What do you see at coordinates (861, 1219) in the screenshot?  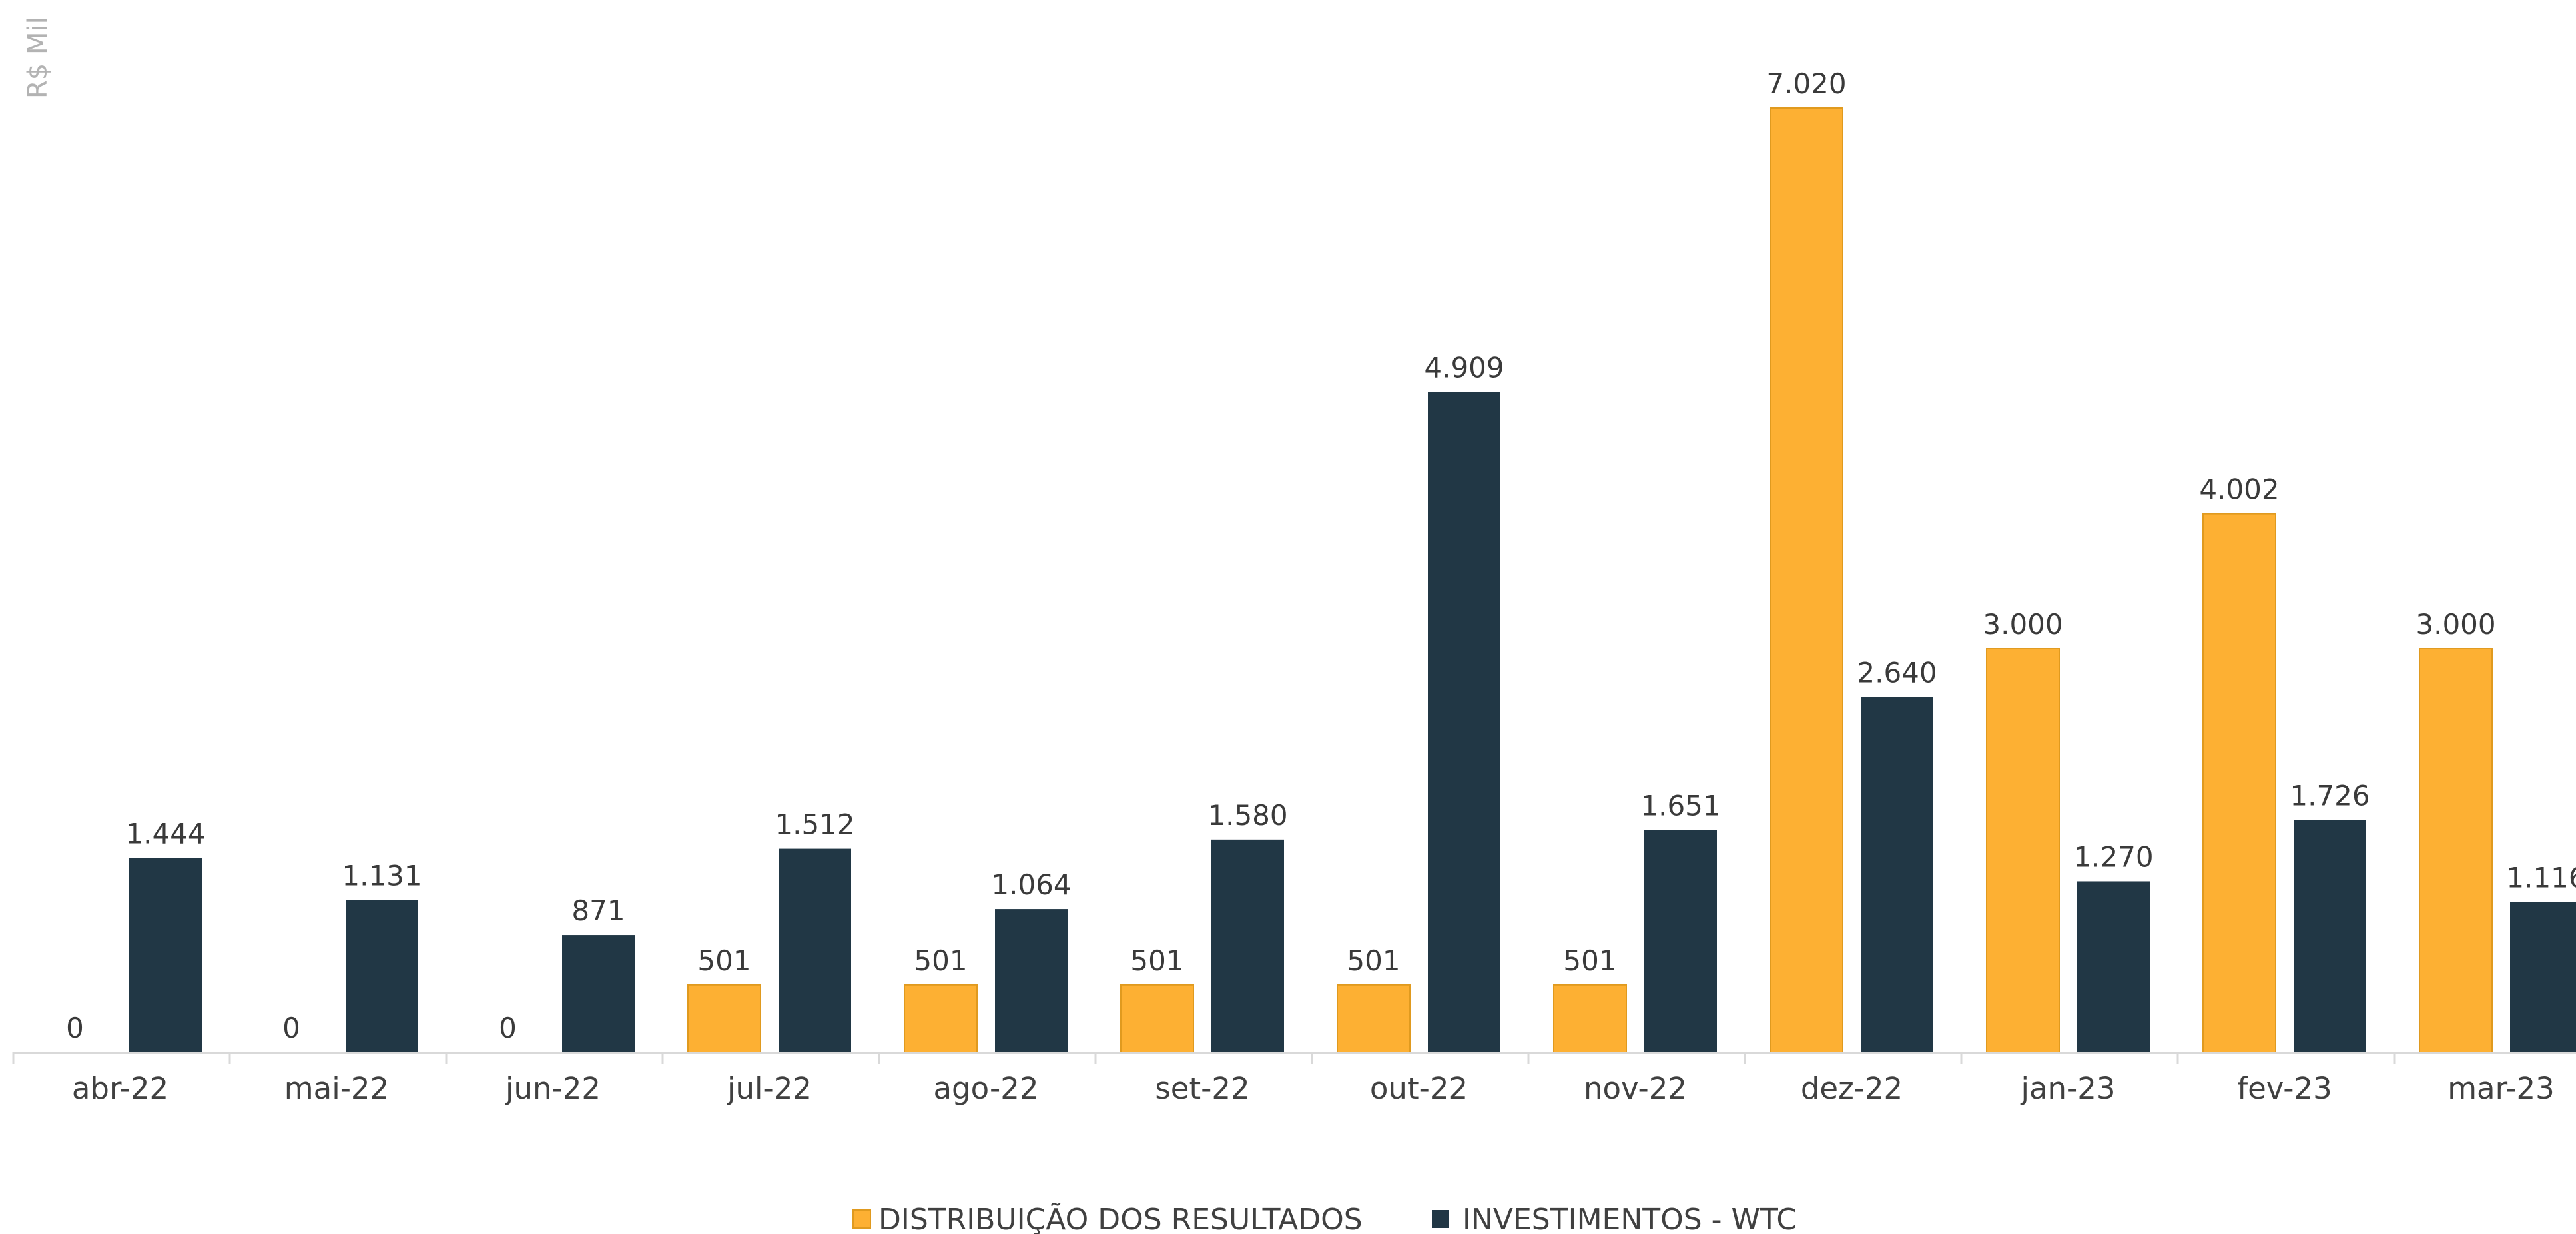 I see `legend-swatch-distribuicao` at bounding box center [861, 1219].